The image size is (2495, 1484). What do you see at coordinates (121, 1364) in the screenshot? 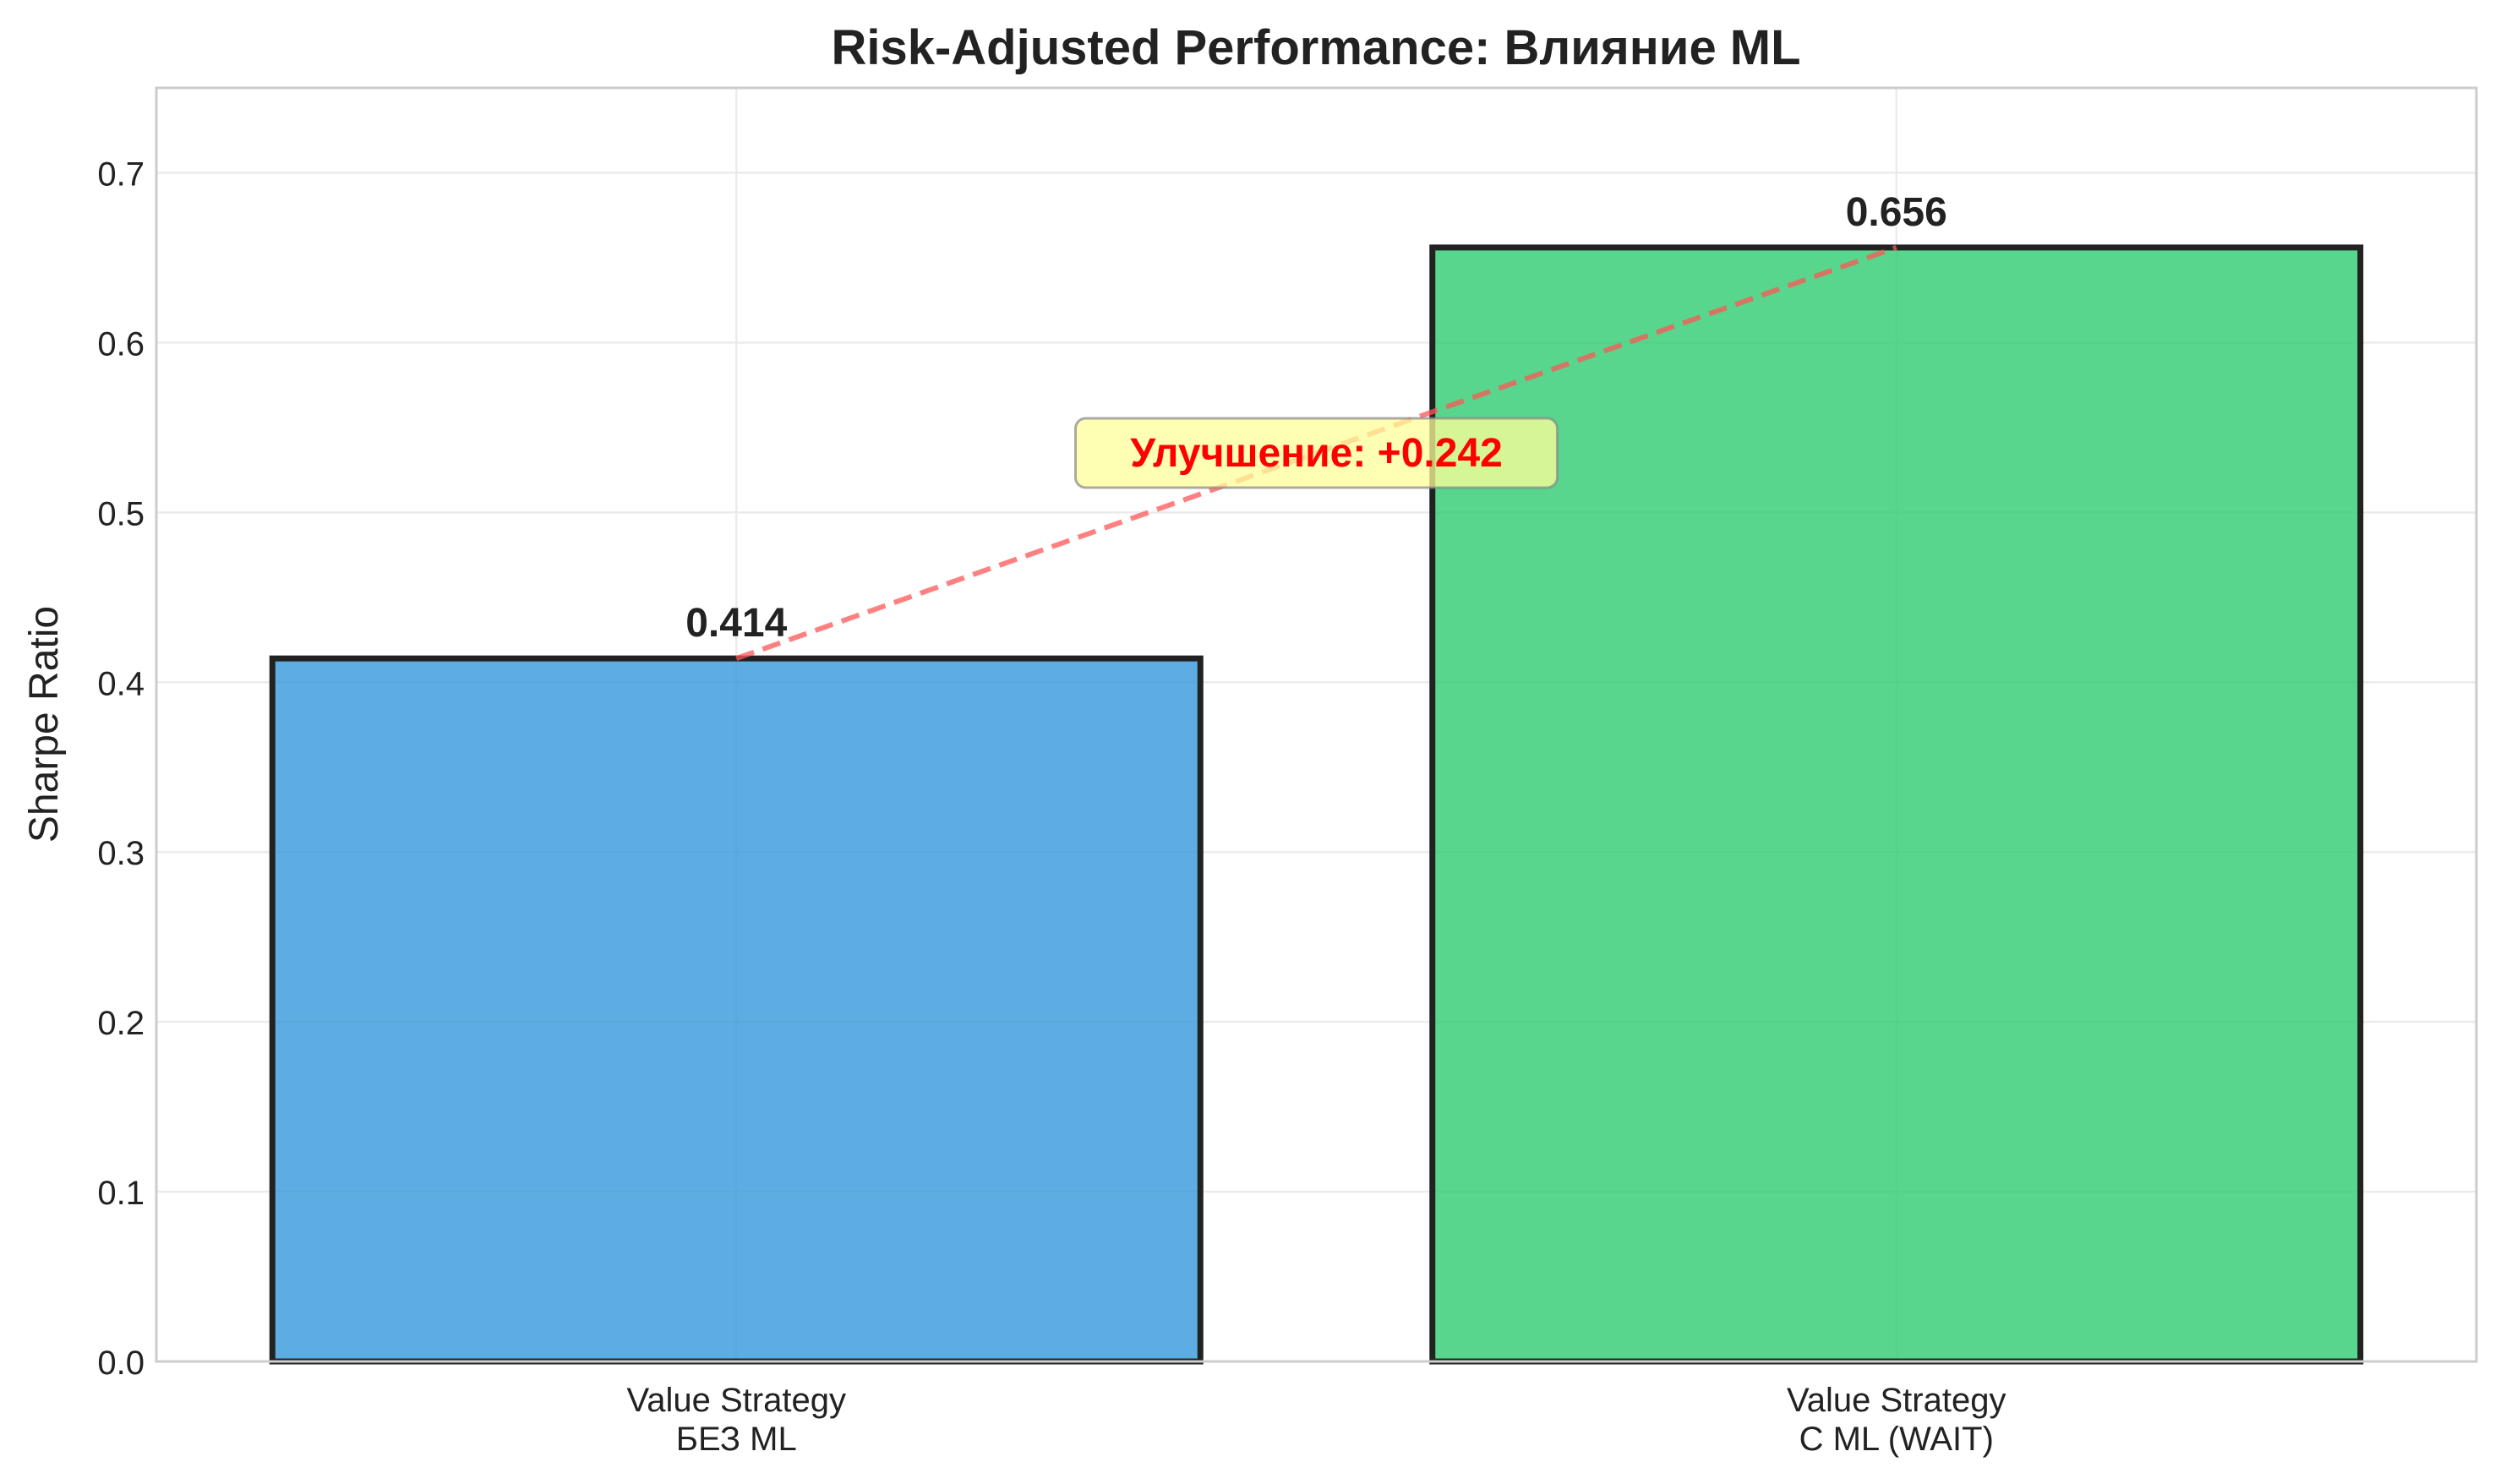
I see `y-tick-label: 0.0` at bounding box center [121, 1364].